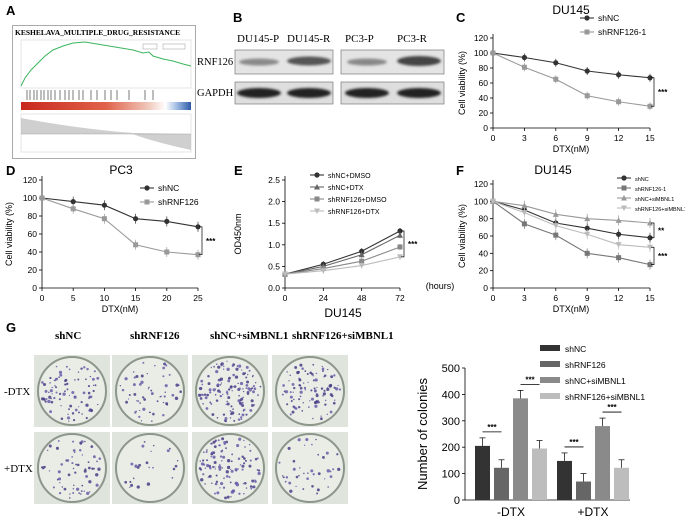 The image size is (685, 524). What do you see at coordinates (215, 93) in the screenshot?
I see `row-label-gapdh: GAPDH` at bounding box center [215, 93].